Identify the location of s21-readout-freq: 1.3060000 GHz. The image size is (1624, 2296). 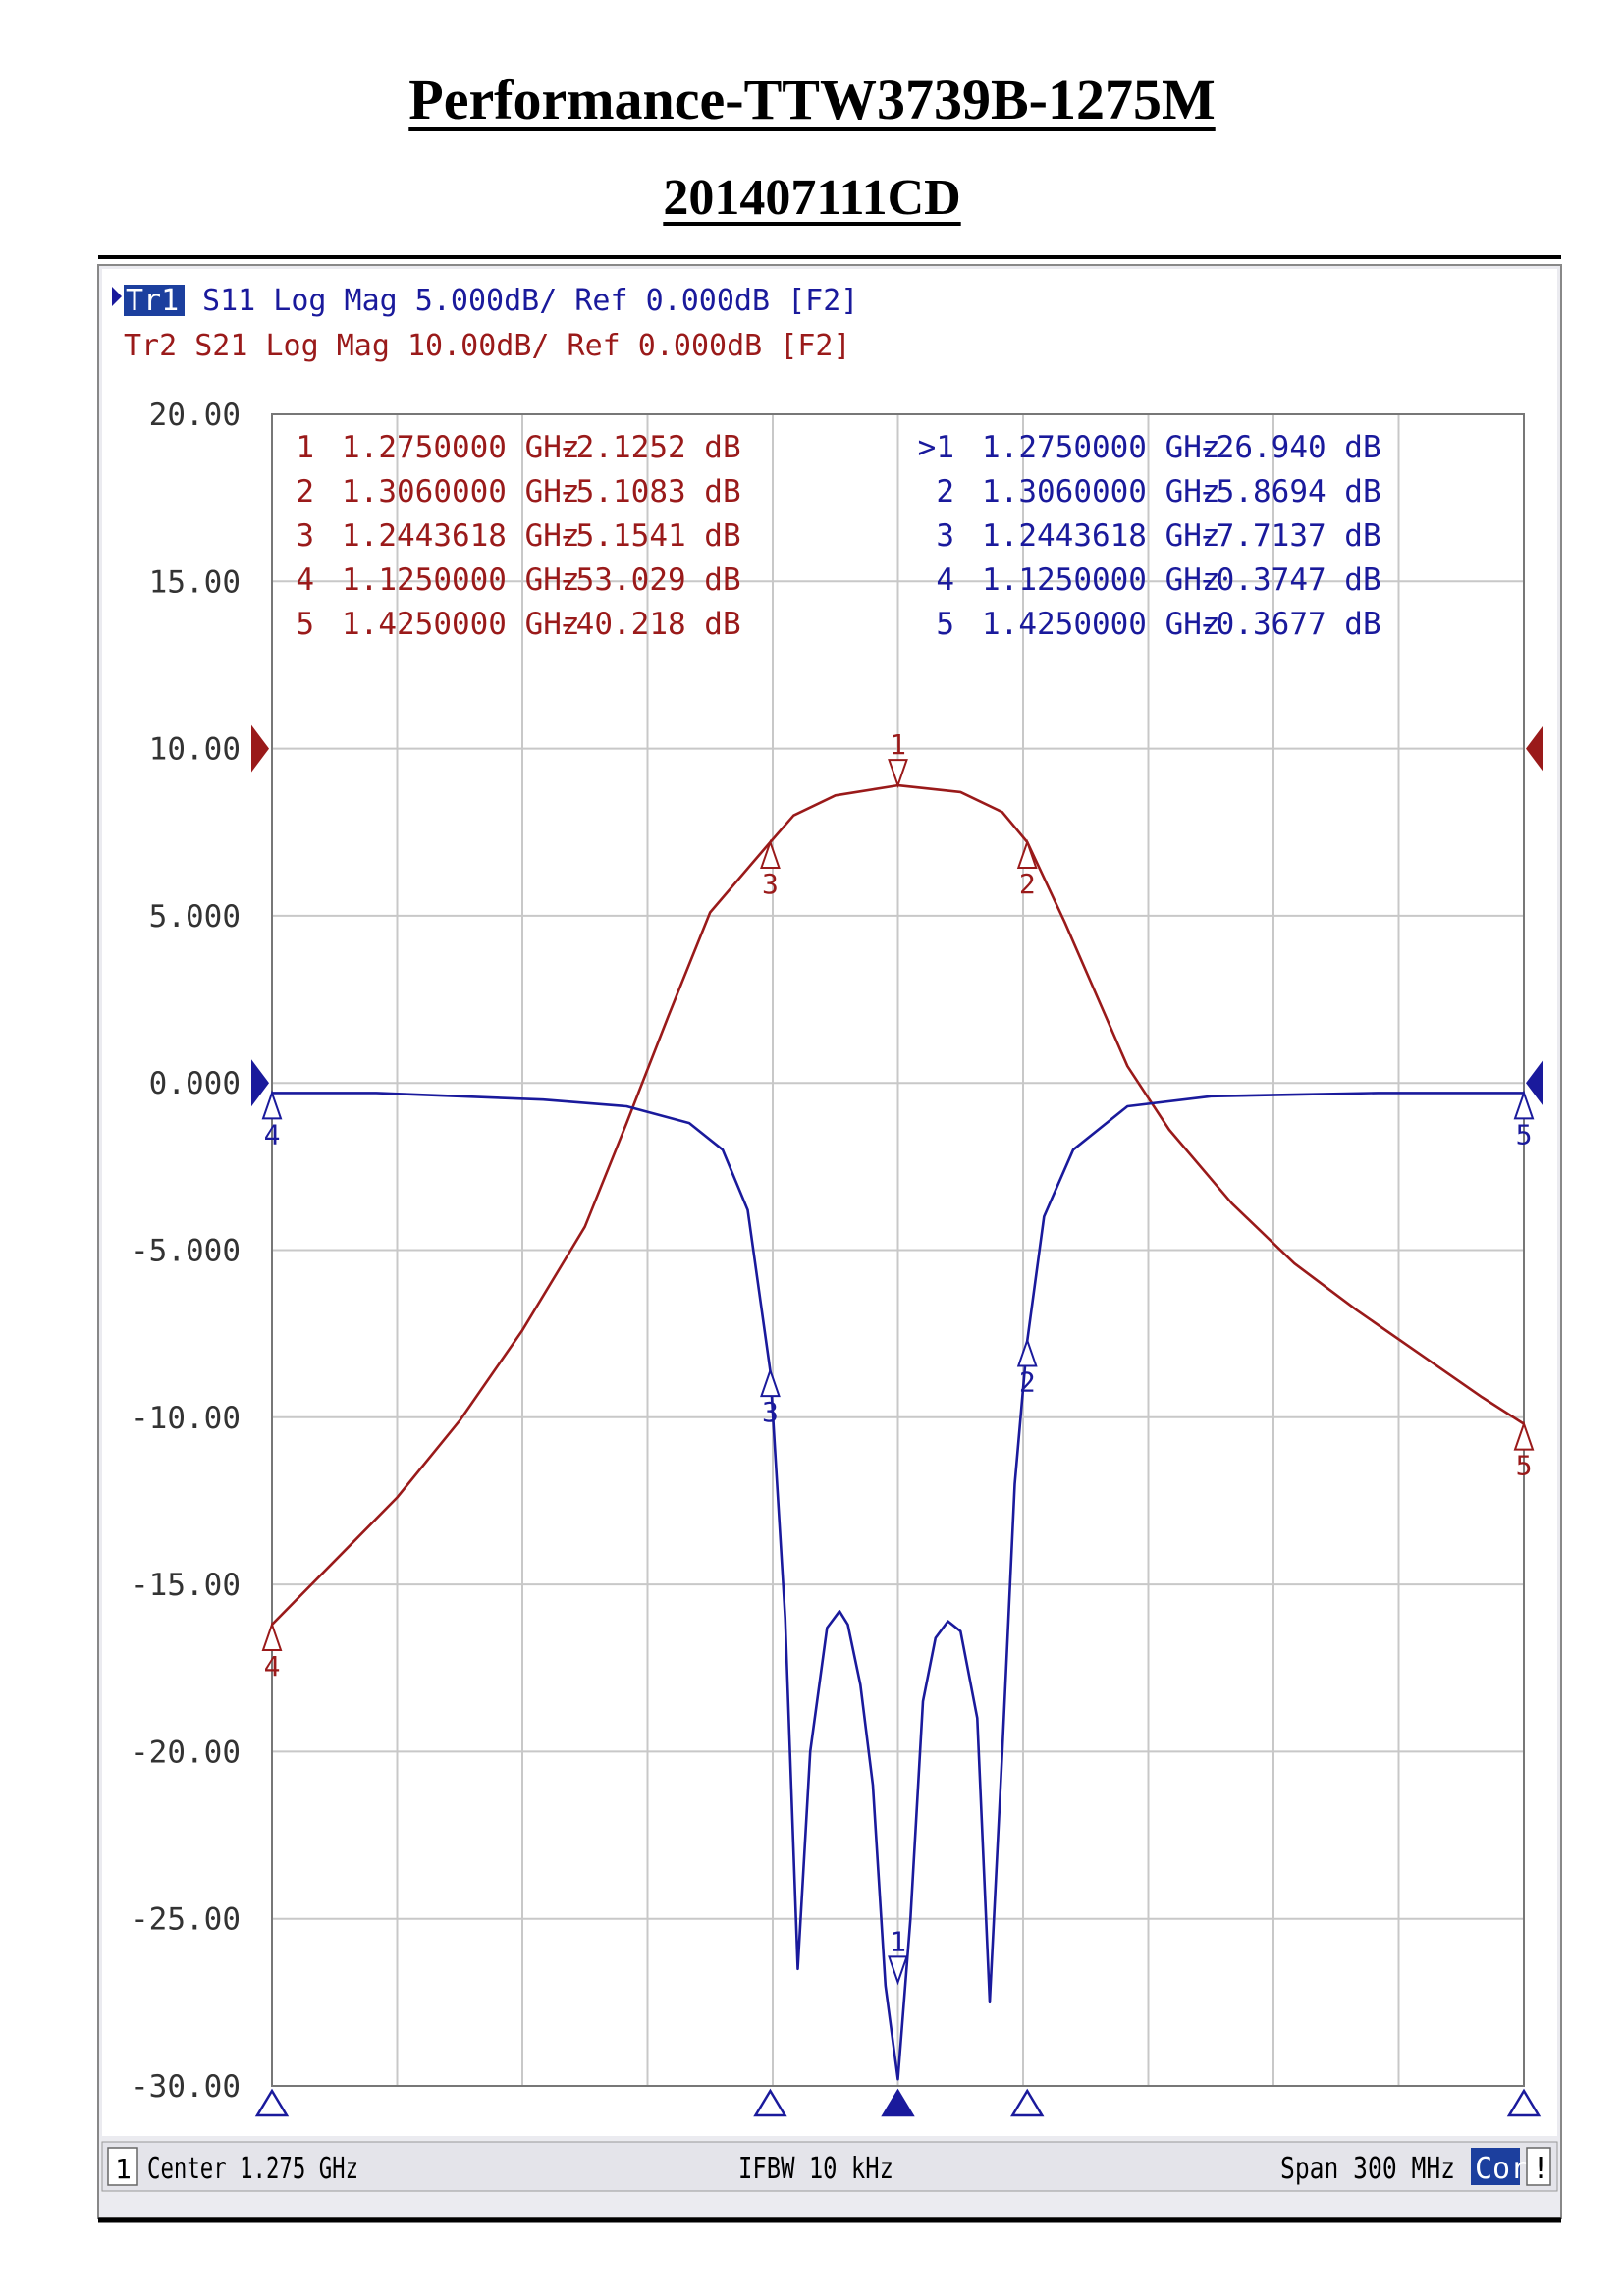
(461, 492).